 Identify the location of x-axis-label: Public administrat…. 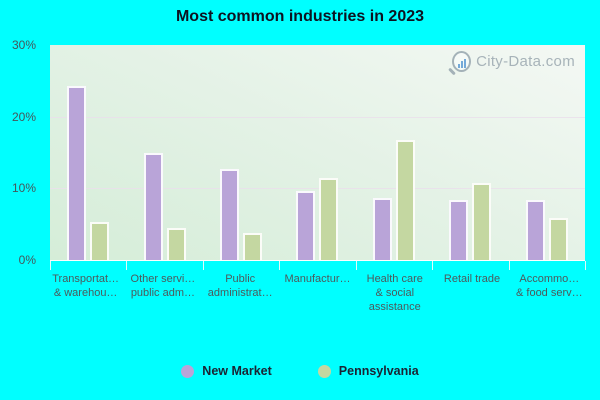
(240, 286).